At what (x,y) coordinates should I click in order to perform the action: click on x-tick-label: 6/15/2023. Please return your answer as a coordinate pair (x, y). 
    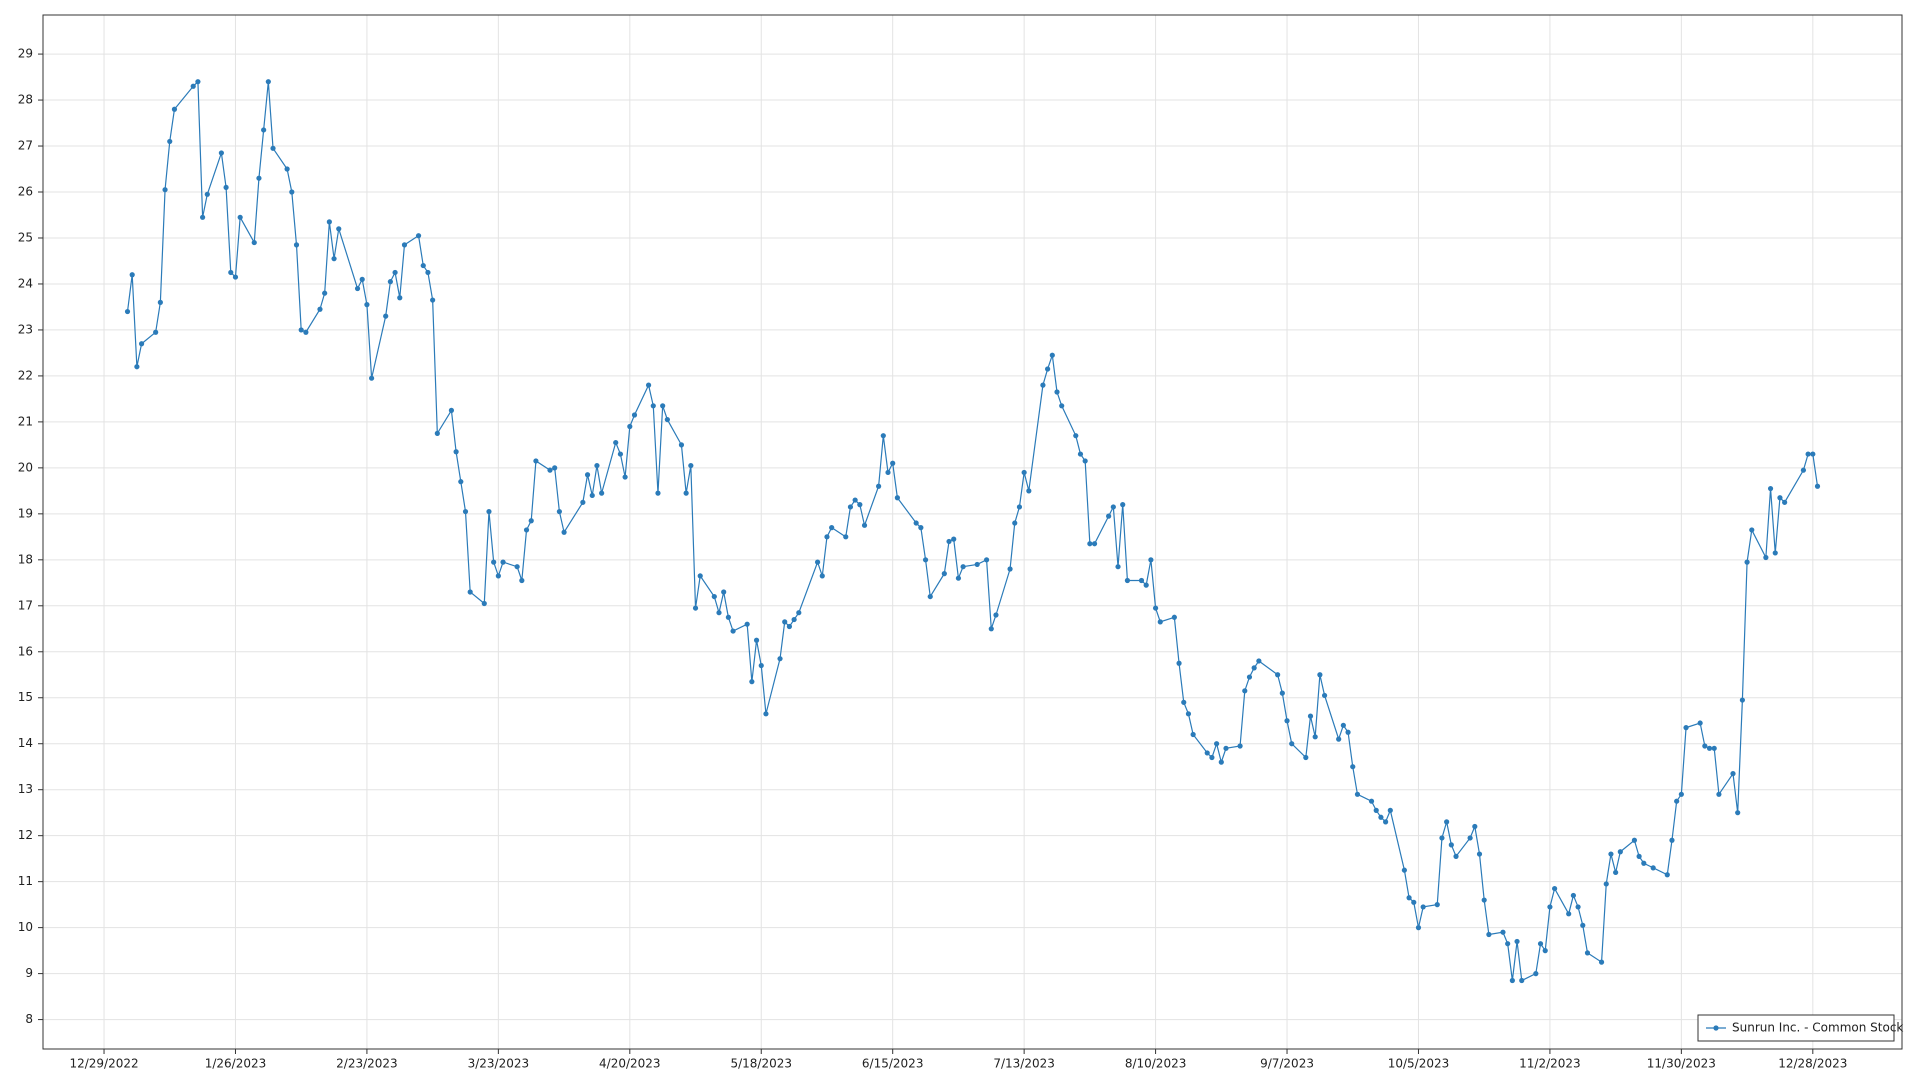
    Looking at the image, I should click on (893, 1064).